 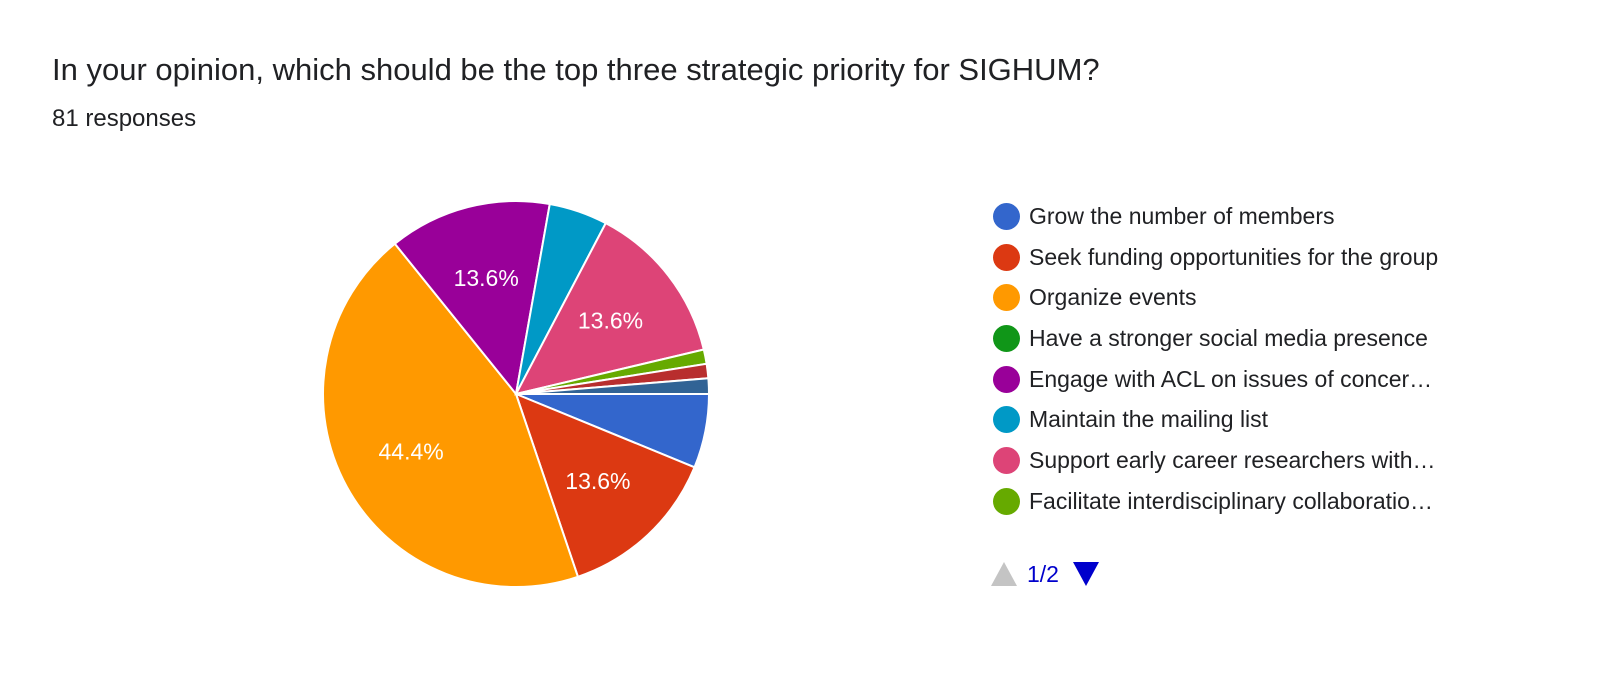 What do you see at coordinates (1149, 419) in the screenshot?
I see `legend-label: Maintain the mailing list` at bounding box center [1149, 419].